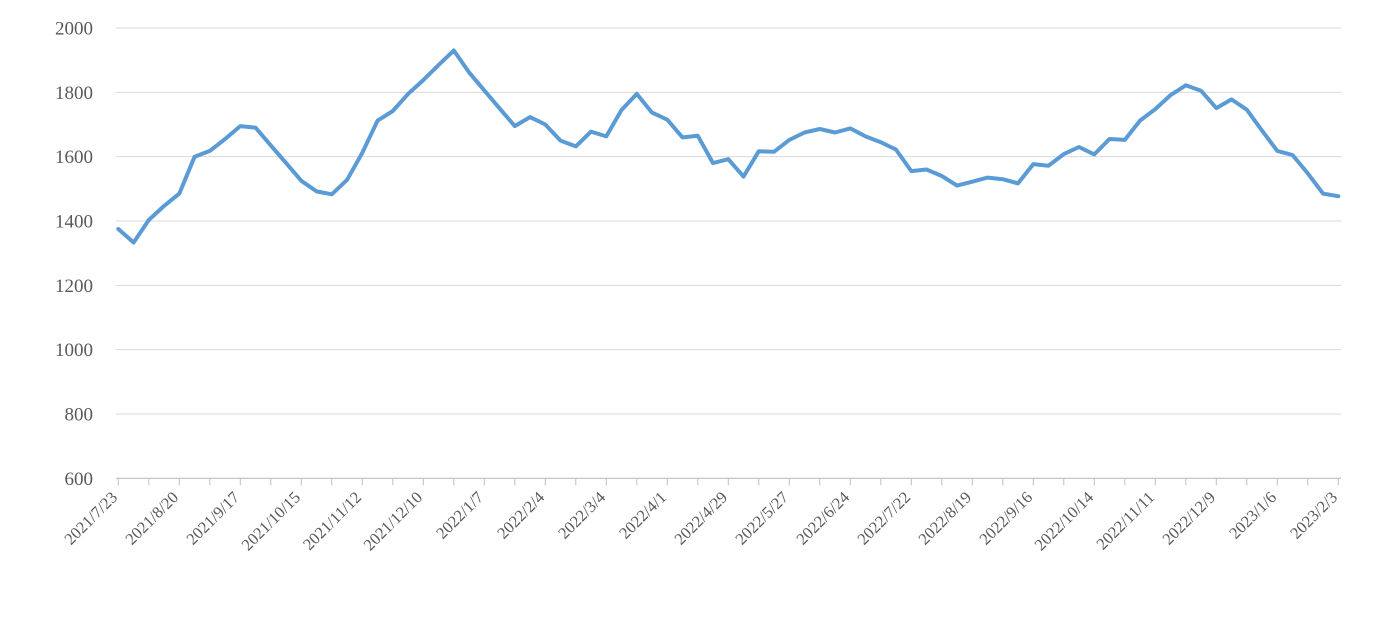 This screenshot has width=1379, height=626. Describe the element at coordinates (1064, 521) in the screenshot. I see `x-axis-label: 2022/10/14` at that location.